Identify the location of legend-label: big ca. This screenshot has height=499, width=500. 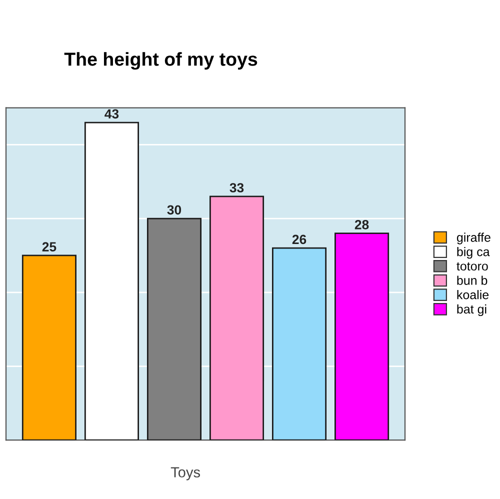
(473, 253).